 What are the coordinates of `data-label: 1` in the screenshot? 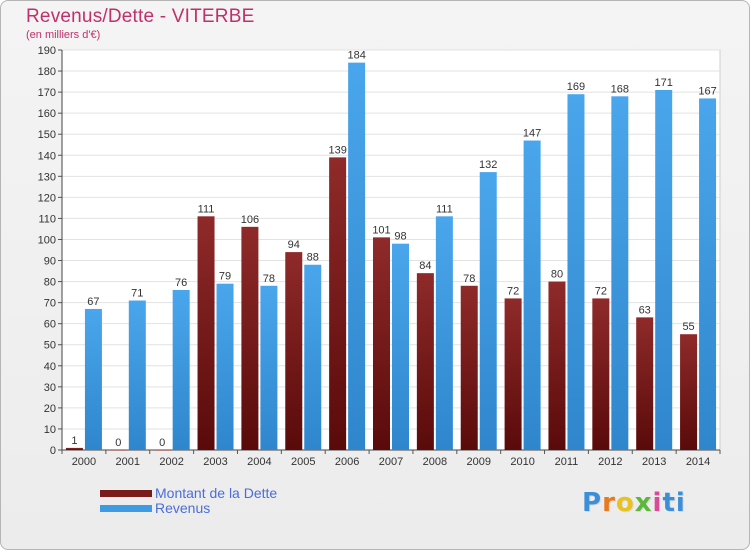 It's located at (74, 441).